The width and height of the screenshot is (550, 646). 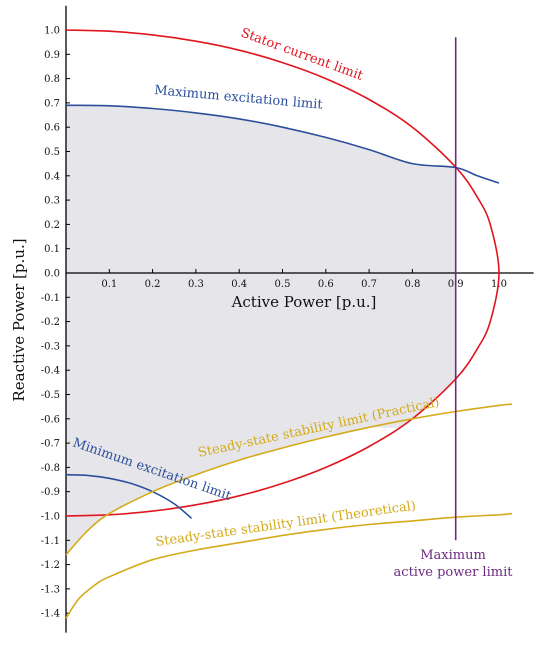 What do you see at coordinates (153, 284) in the screenshot?
I see `x-tick-label: 0.2` at bounding box center [153, 284].